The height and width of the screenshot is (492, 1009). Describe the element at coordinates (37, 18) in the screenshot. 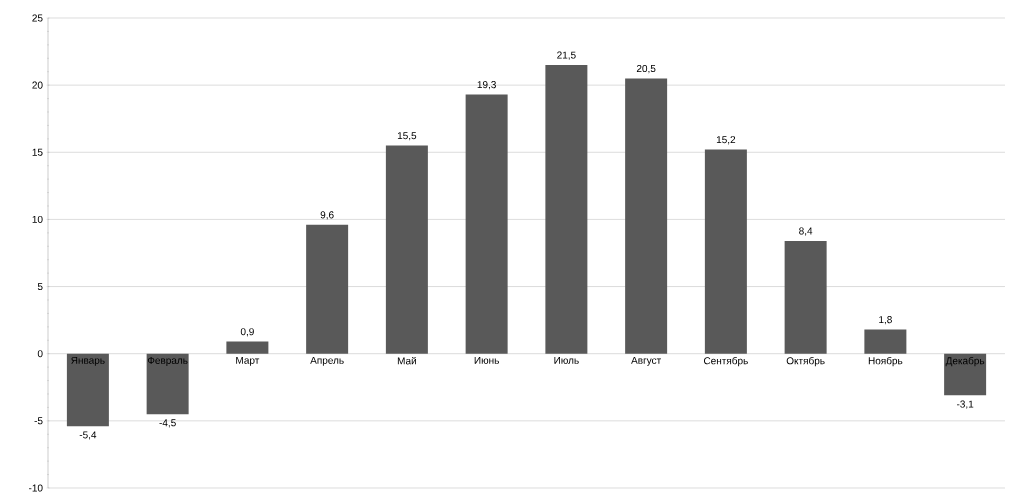

I see `y-tick-label: 25` at that location.